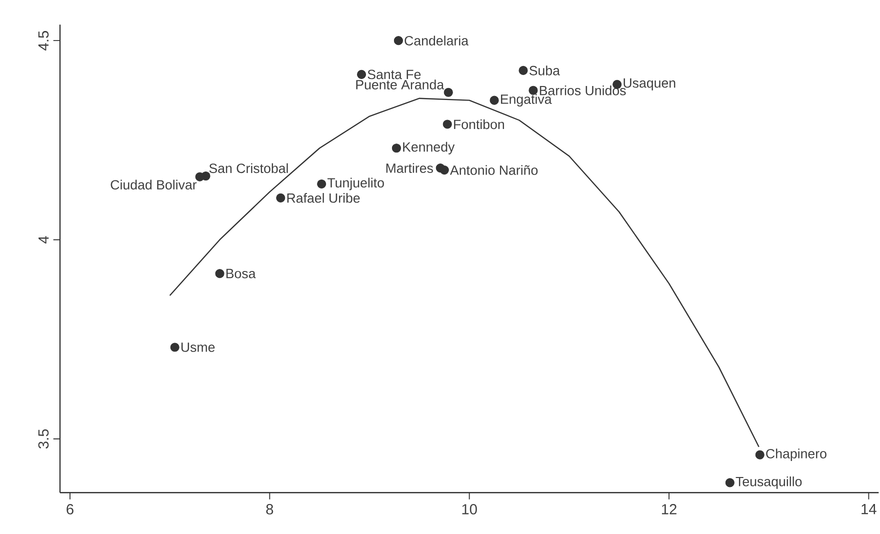  I want to click on x-tick-label: 12, so click(669, 509).